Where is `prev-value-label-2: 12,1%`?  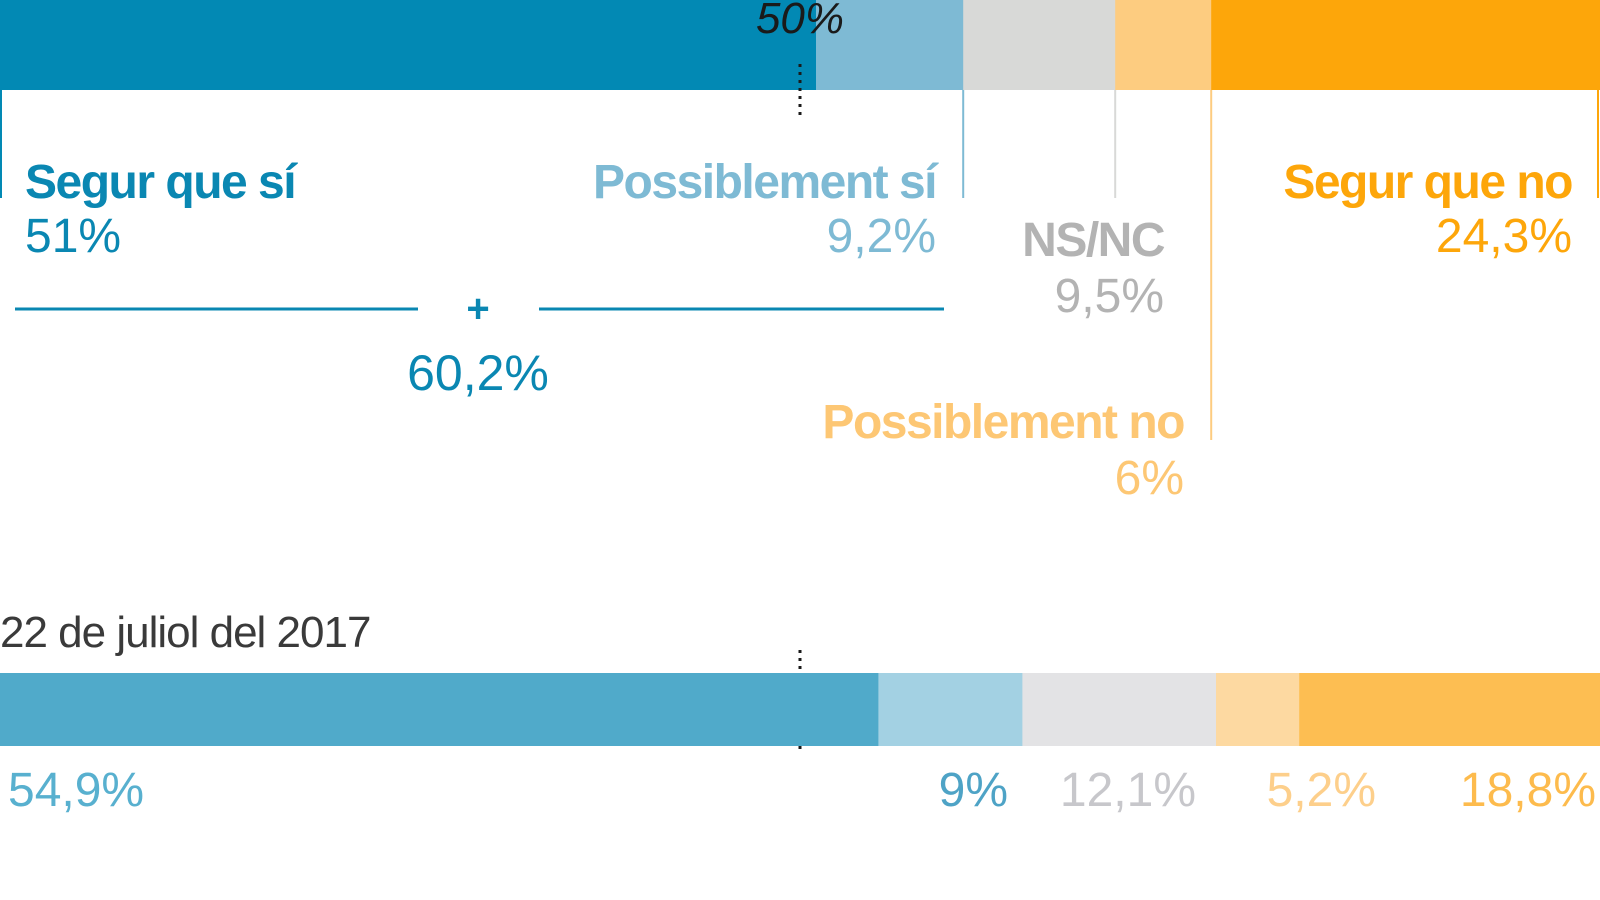 prev-value-label-2: 12,1% is located at coordinates (1128, 790).